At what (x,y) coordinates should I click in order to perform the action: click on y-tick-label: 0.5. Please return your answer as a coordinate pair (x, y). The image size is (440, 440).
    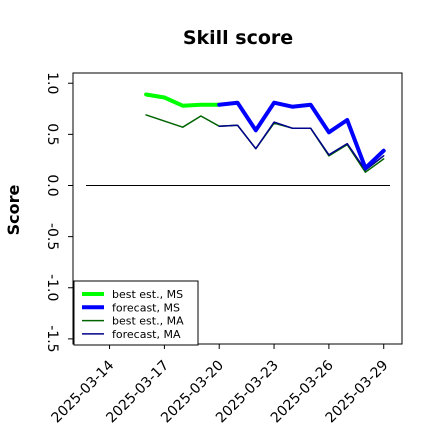
    Looking at the image, I should click on (52, 134).